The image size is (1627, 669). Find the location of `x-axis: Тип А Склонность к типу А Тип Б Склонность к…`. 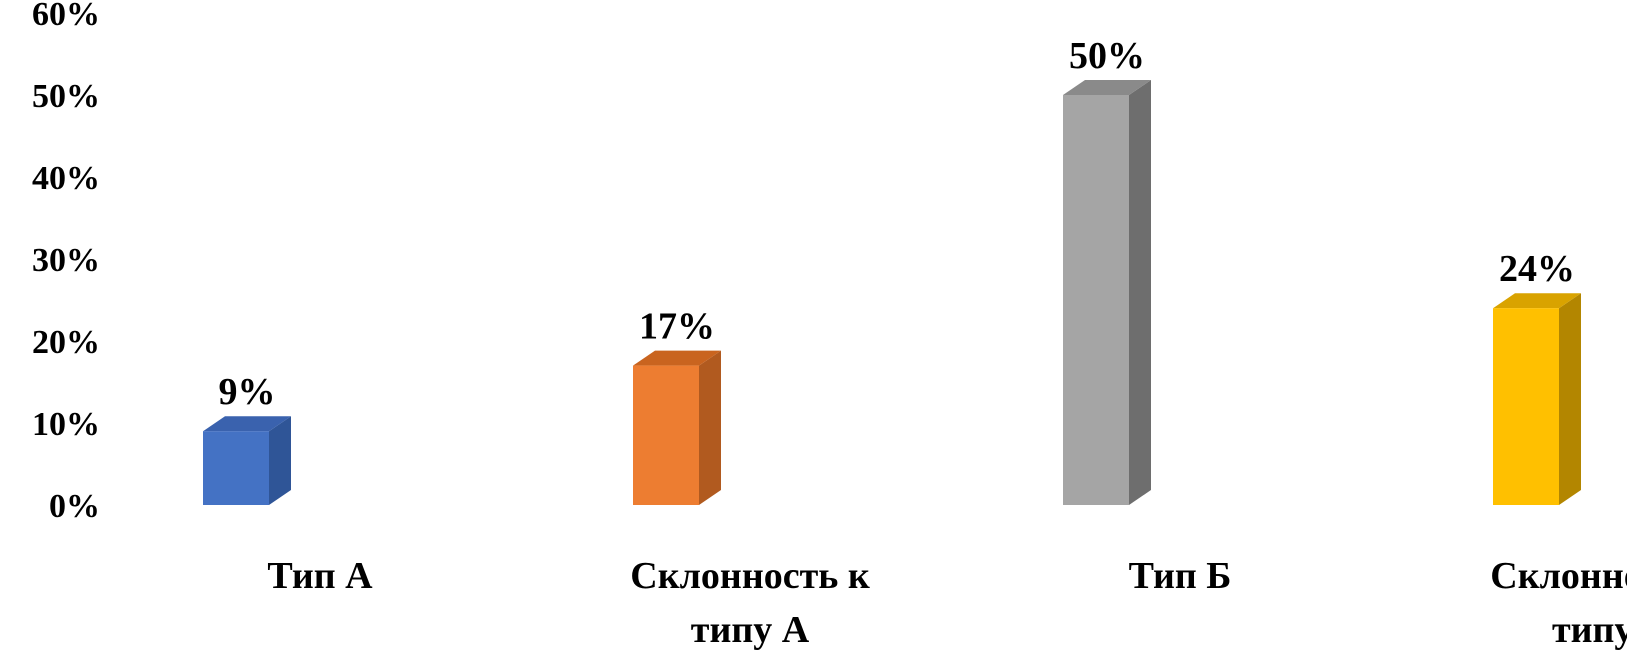

x-axis: Тип А Склонность к типу А Тип Б Склонность к… is located at coordinates (947, 603).